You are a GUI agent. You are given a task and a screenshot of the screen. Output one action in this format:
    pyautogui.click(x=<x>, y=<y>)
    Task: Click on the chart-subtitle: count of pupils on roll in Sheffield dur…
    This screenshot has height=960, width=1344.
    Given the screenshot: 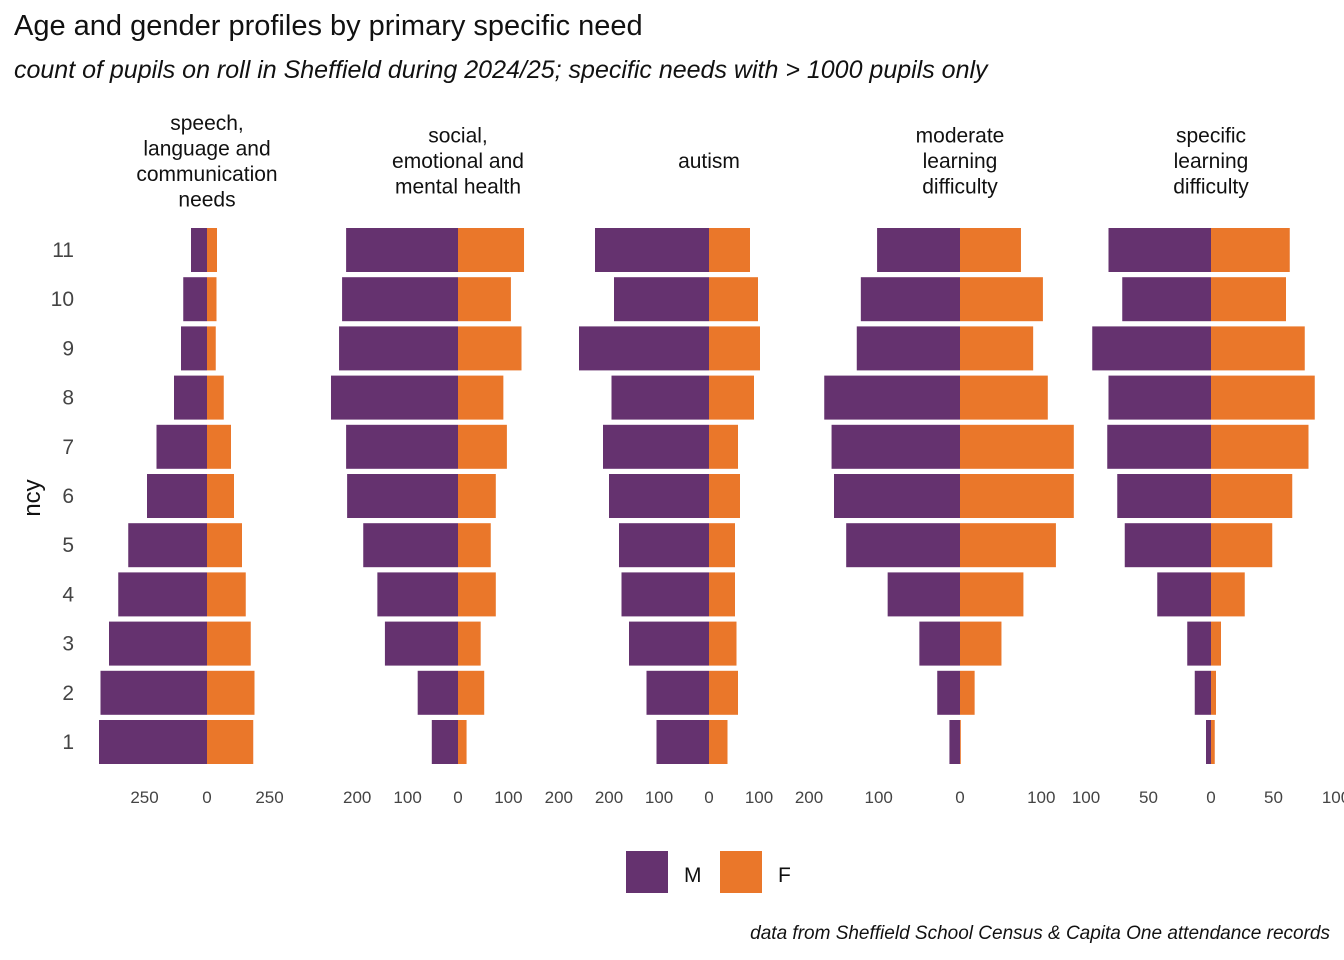 What is the action you would take?
    pyautogui.click(x=501, y=70)
    